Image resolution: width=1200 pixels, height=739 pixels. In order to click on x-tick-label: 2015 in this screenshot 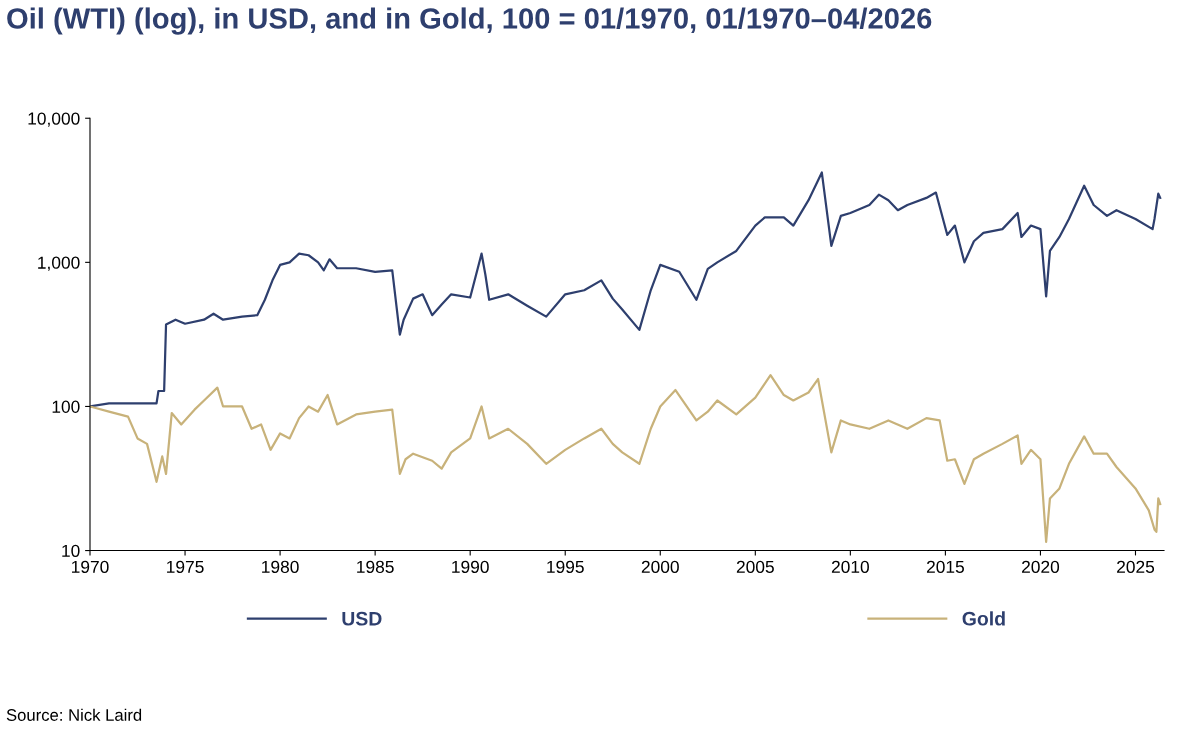, I will do `click(945, 567)`.